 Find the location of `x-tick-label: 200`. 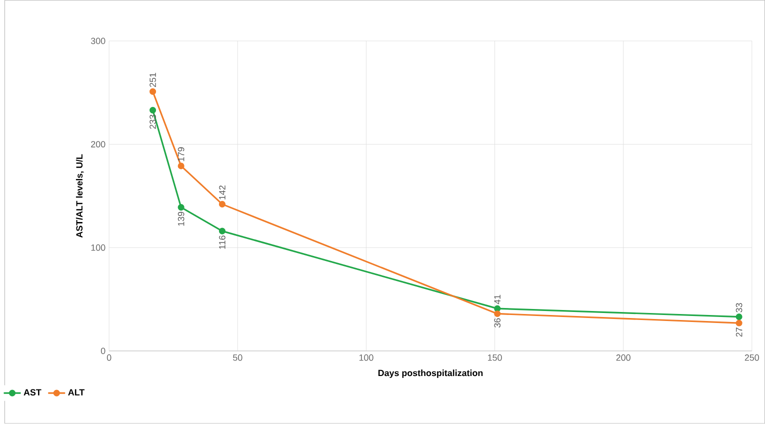

x-tick-label: 200 is located at coordinates (623, 357).